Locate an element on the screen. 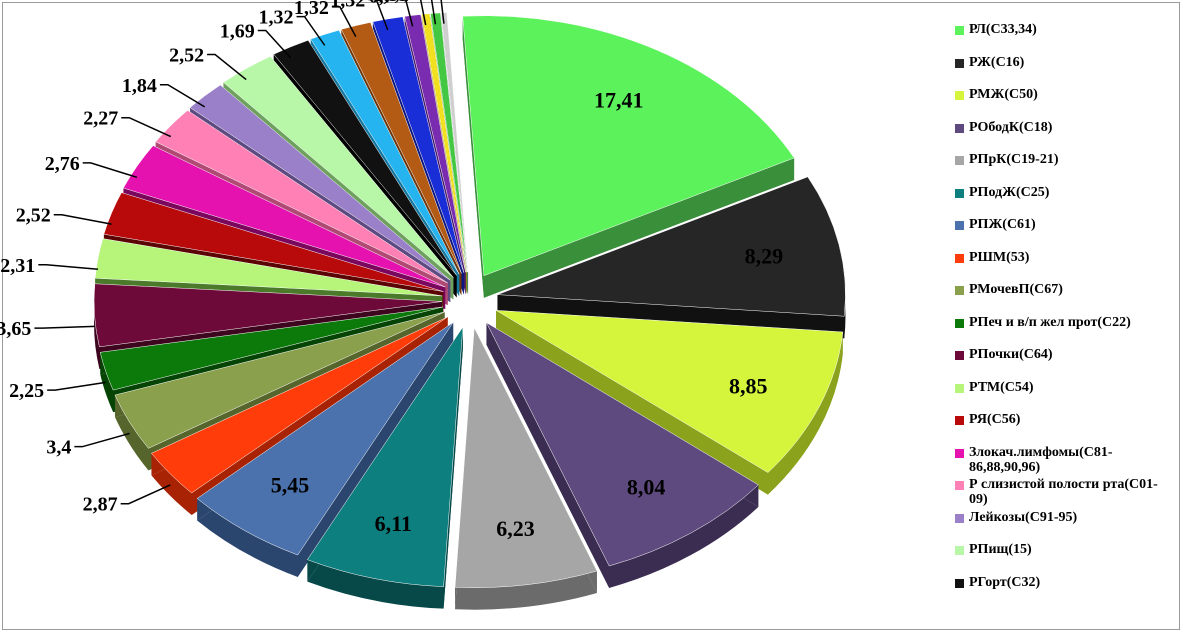 This screenshot has height=634, width=1184. data-label: 6,23 is located at coordinates (515, 528).